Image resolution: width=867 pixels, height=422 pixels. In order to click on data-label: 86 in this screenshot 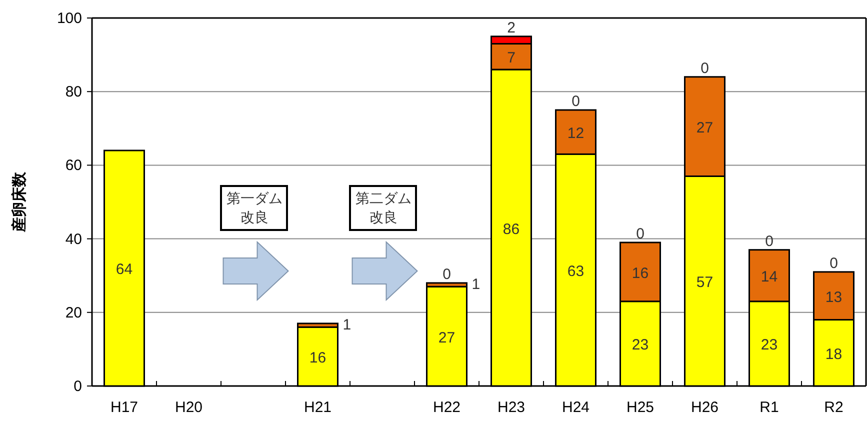, I will do `click(511, 229)`.